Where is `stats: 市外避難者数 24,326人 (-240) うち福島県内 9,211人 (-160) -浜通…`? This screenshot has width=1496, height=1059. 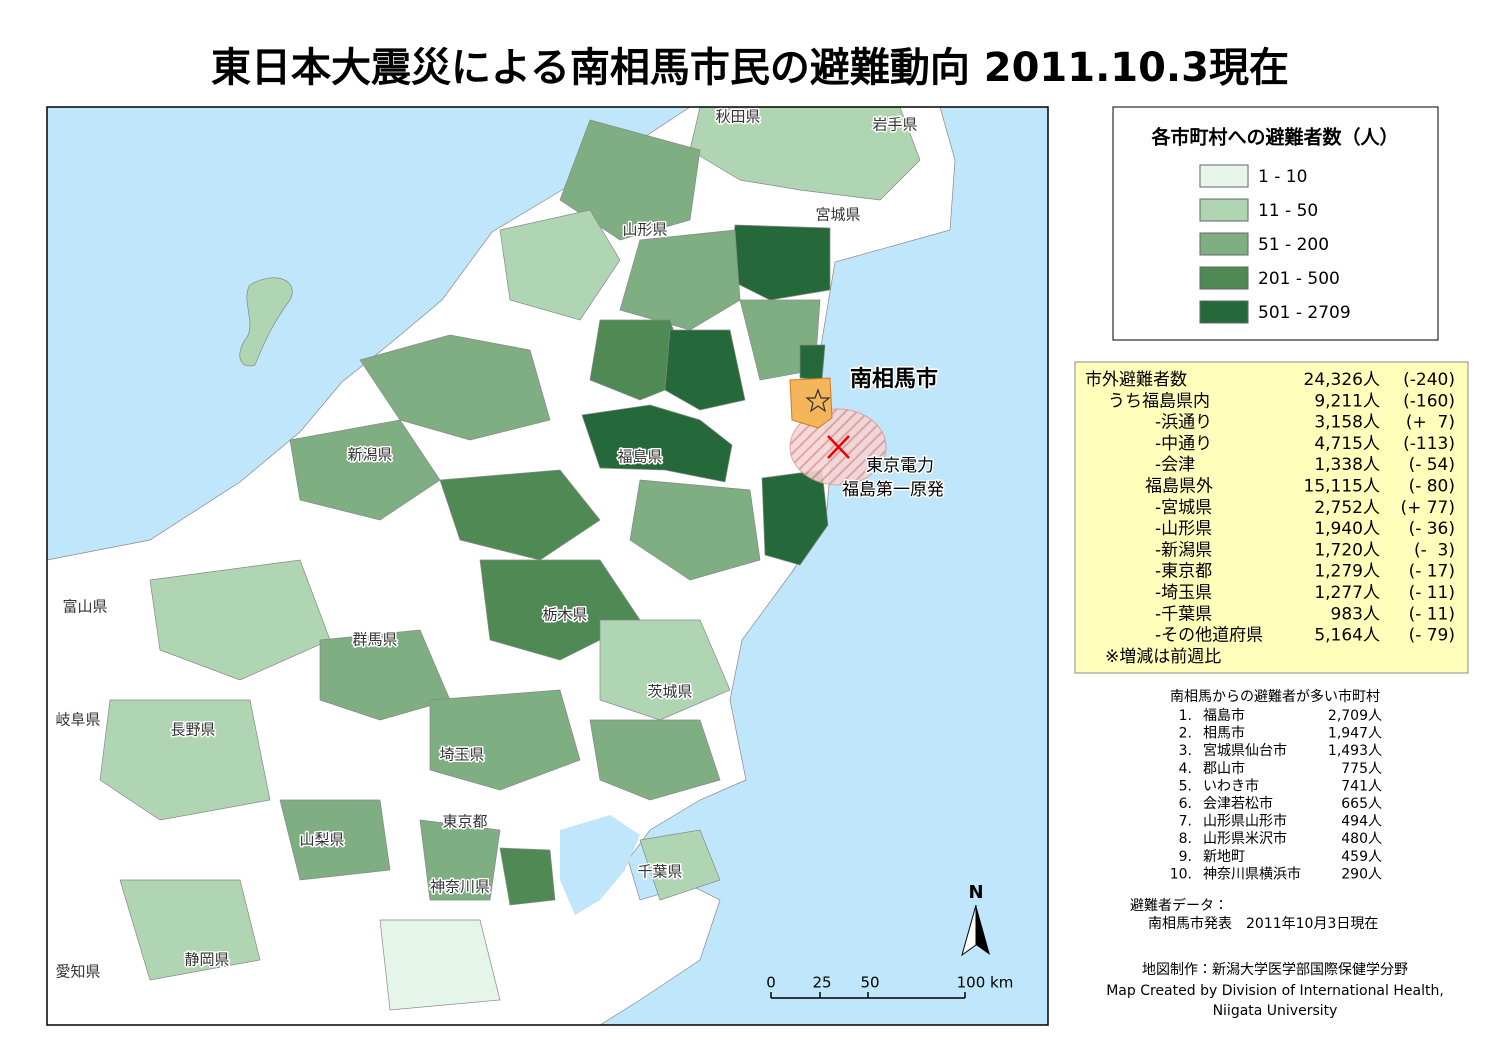 stats: 市外避難者数 24,326人 (-240) うち福島県内 9,211人 (-160) -浜通… is located at coordinates (1270, 508).